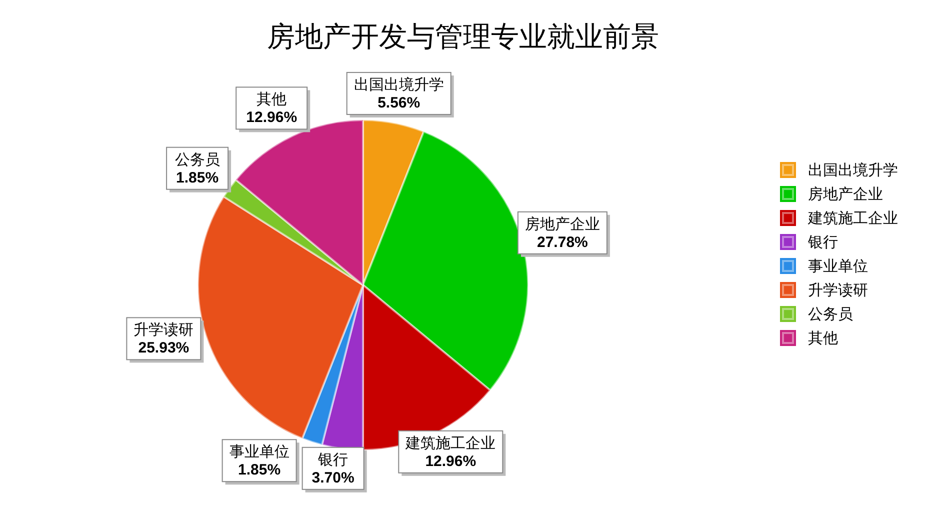 The width and height of the screenshot is (926, 508). I want to click on data-label: 5.56%, so click(399, 103).